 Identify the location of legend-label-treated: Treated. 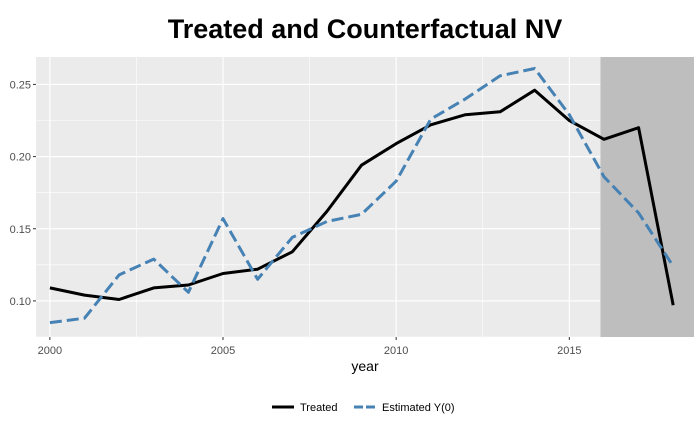
(319, 408).